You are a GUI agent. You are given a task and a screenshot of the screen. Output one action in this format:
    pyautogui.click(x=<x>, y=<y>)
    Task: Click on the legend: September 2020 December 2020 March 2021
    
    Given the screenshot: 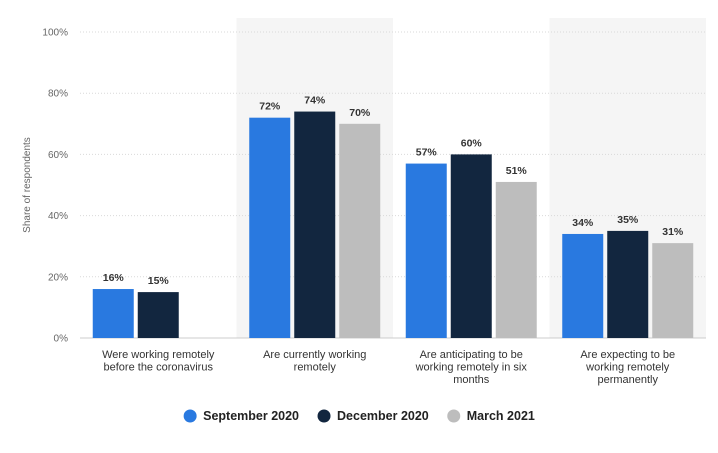 What is the action you would take?
    pyautogui.click(x=359, y=416)
    